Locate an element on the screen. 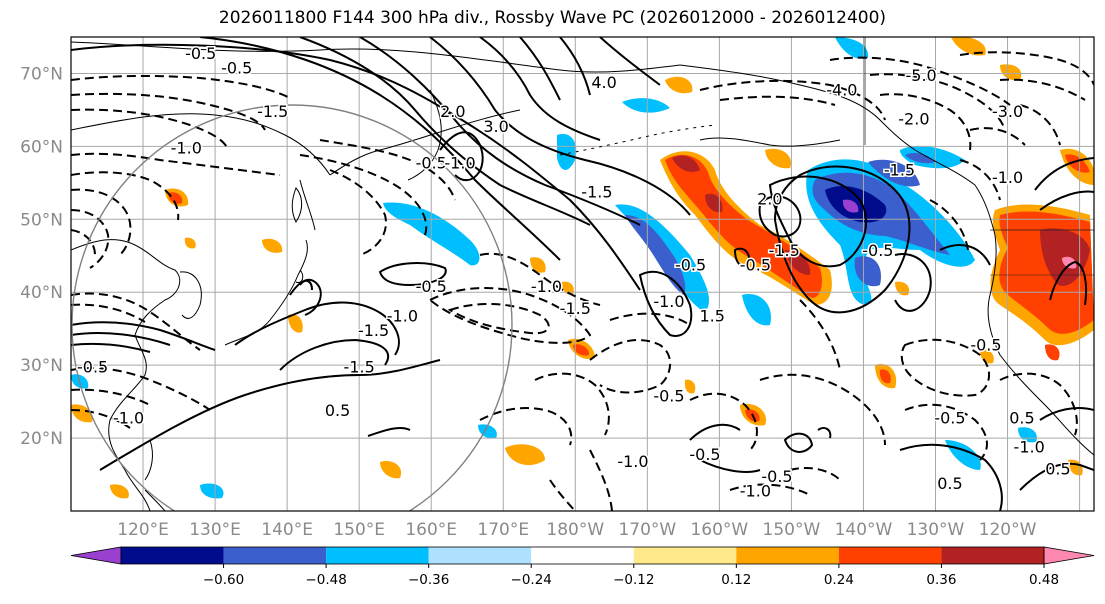 The image size is (1105, 604). colorbar-tick-label: −0.24 is located at coordinates (531, 580).